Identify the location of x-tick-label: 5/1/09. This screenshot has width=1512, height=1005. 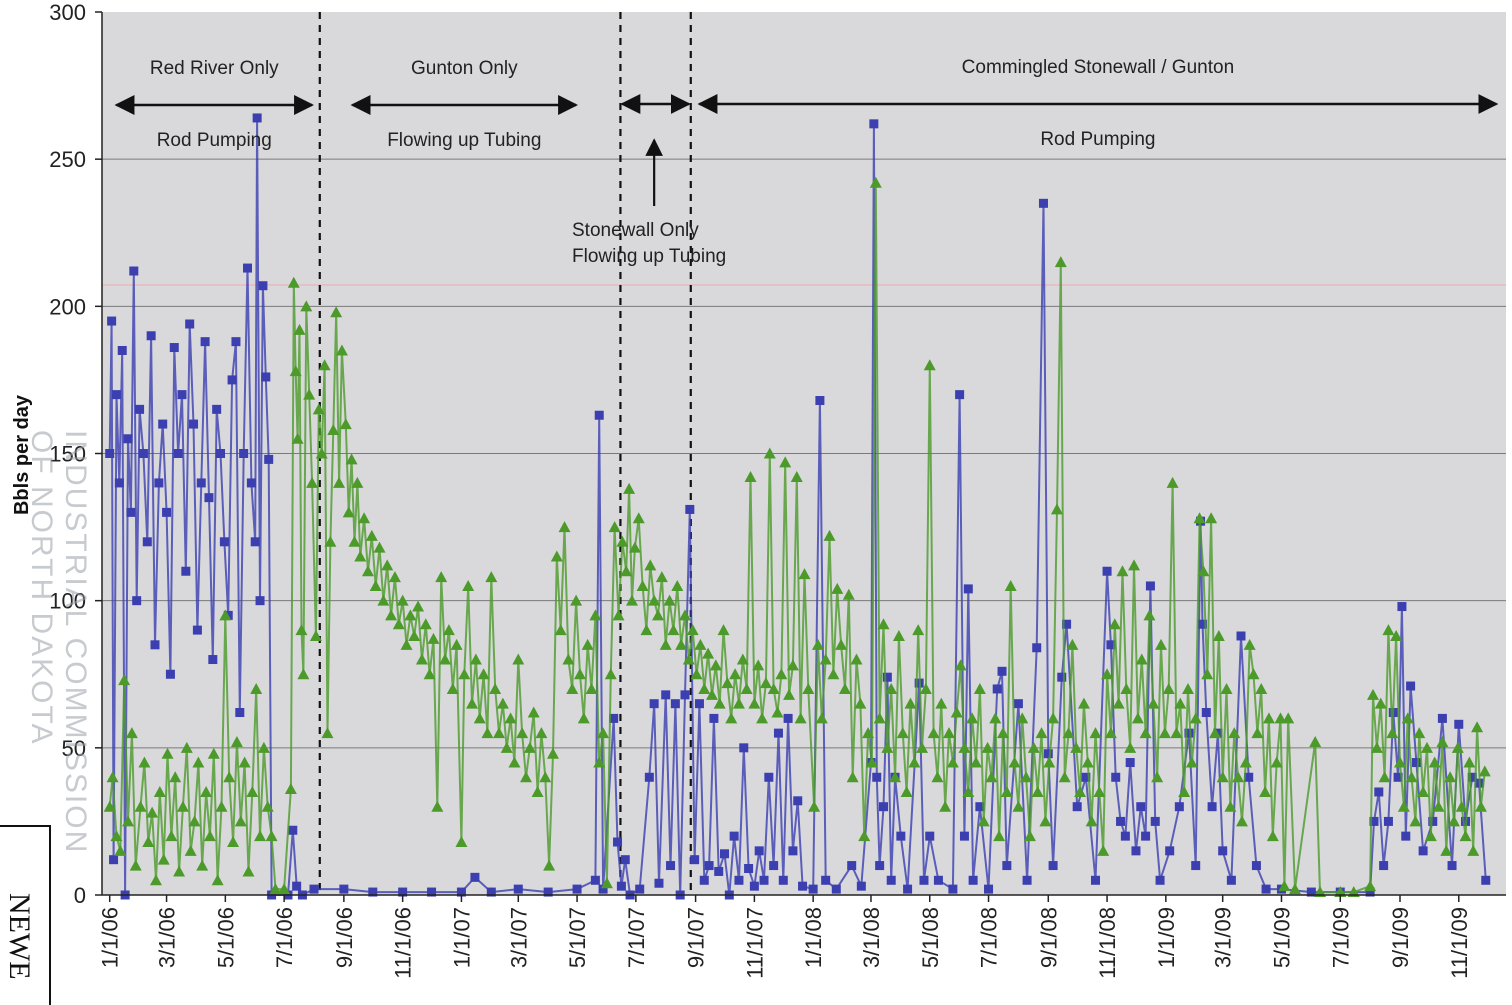
(1281, 937).